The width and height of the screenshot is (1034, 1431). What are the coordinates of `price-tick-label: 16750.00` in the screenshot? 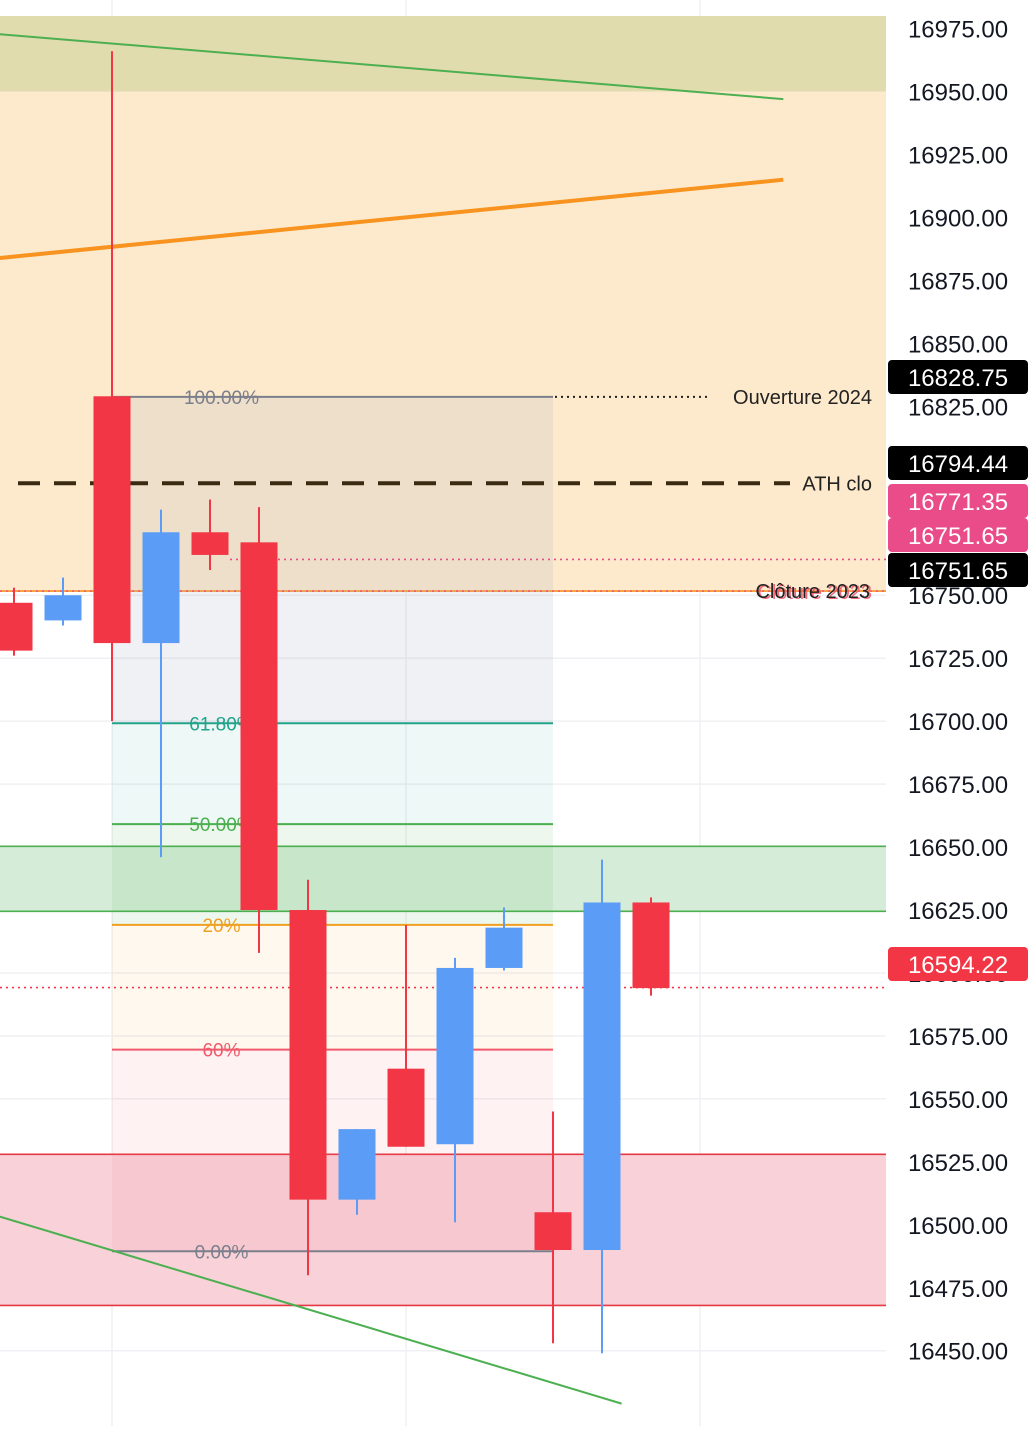 It's located at (958, 596).